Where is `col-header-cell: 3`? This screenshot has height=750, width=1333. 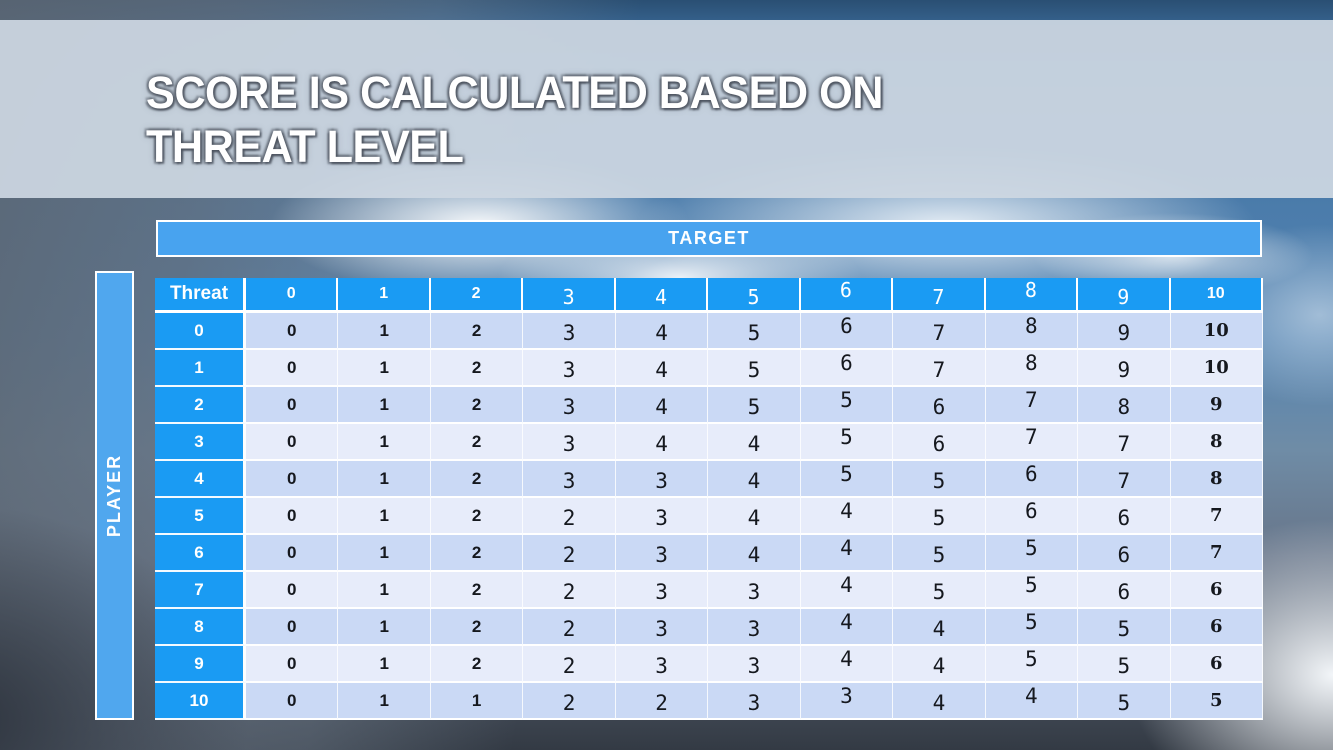 col-header-cell: 3 is located at coordinates (569, 295).